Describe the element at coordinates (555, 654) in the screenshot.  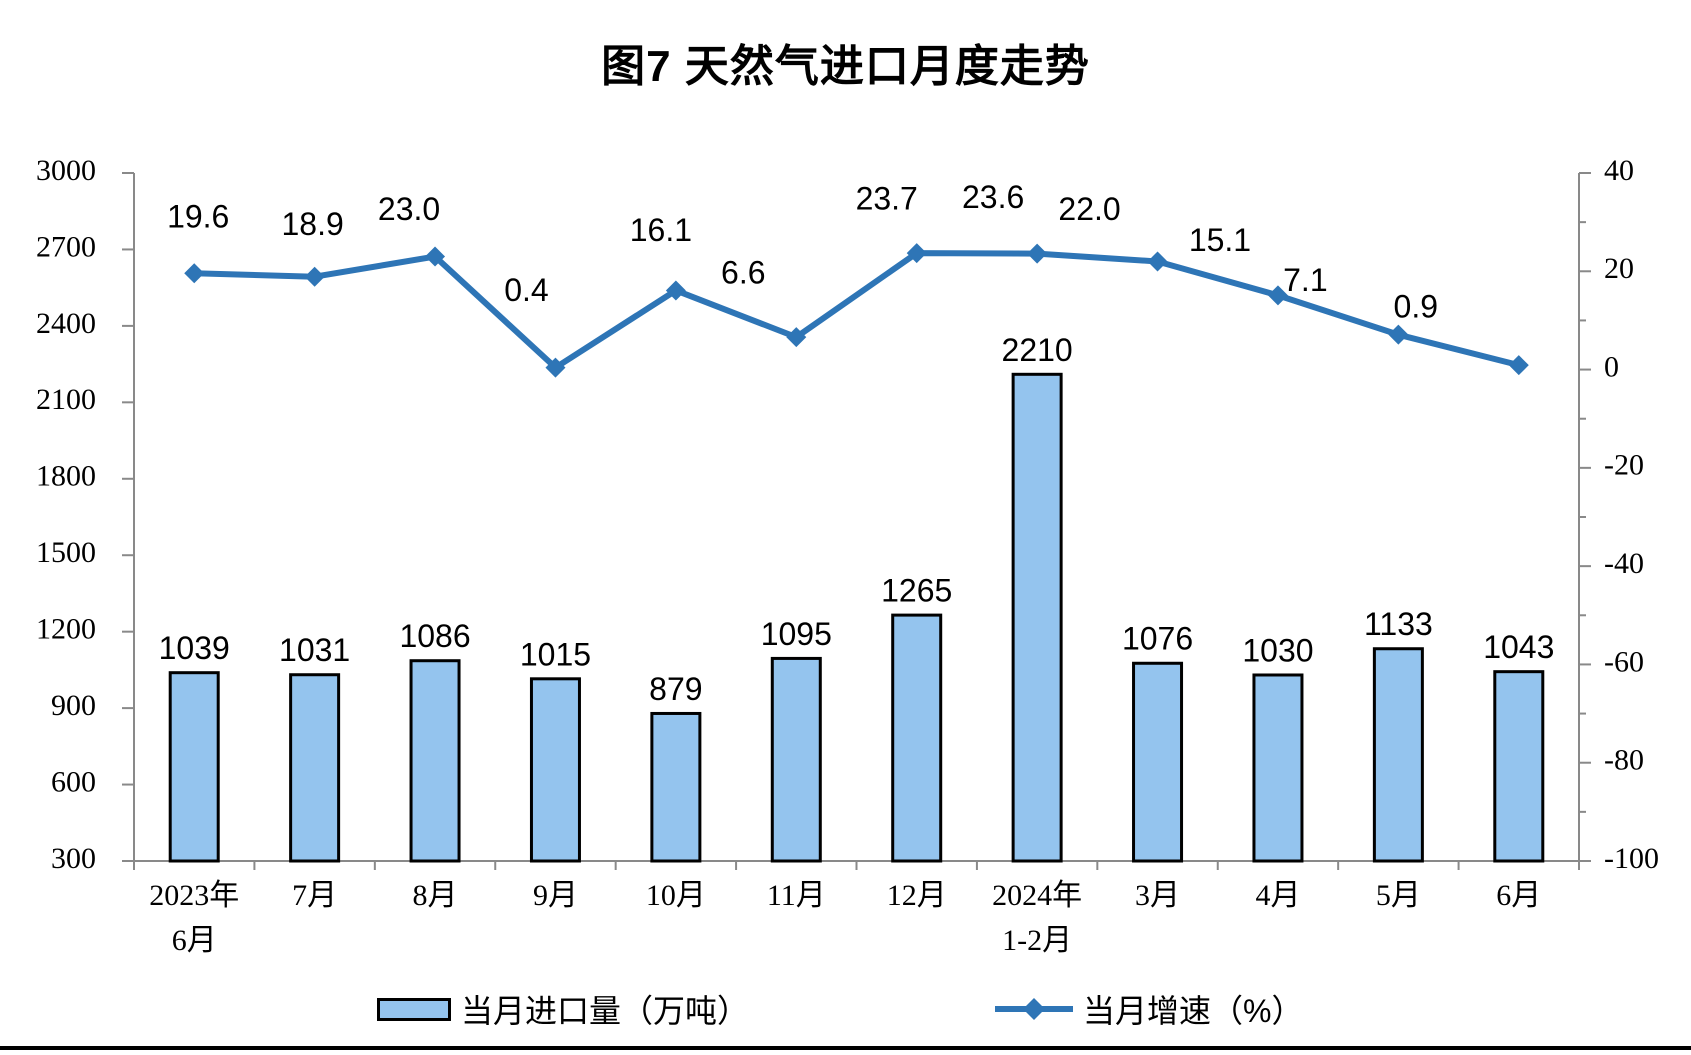
I see `bar-value-label: 1015` at that location.